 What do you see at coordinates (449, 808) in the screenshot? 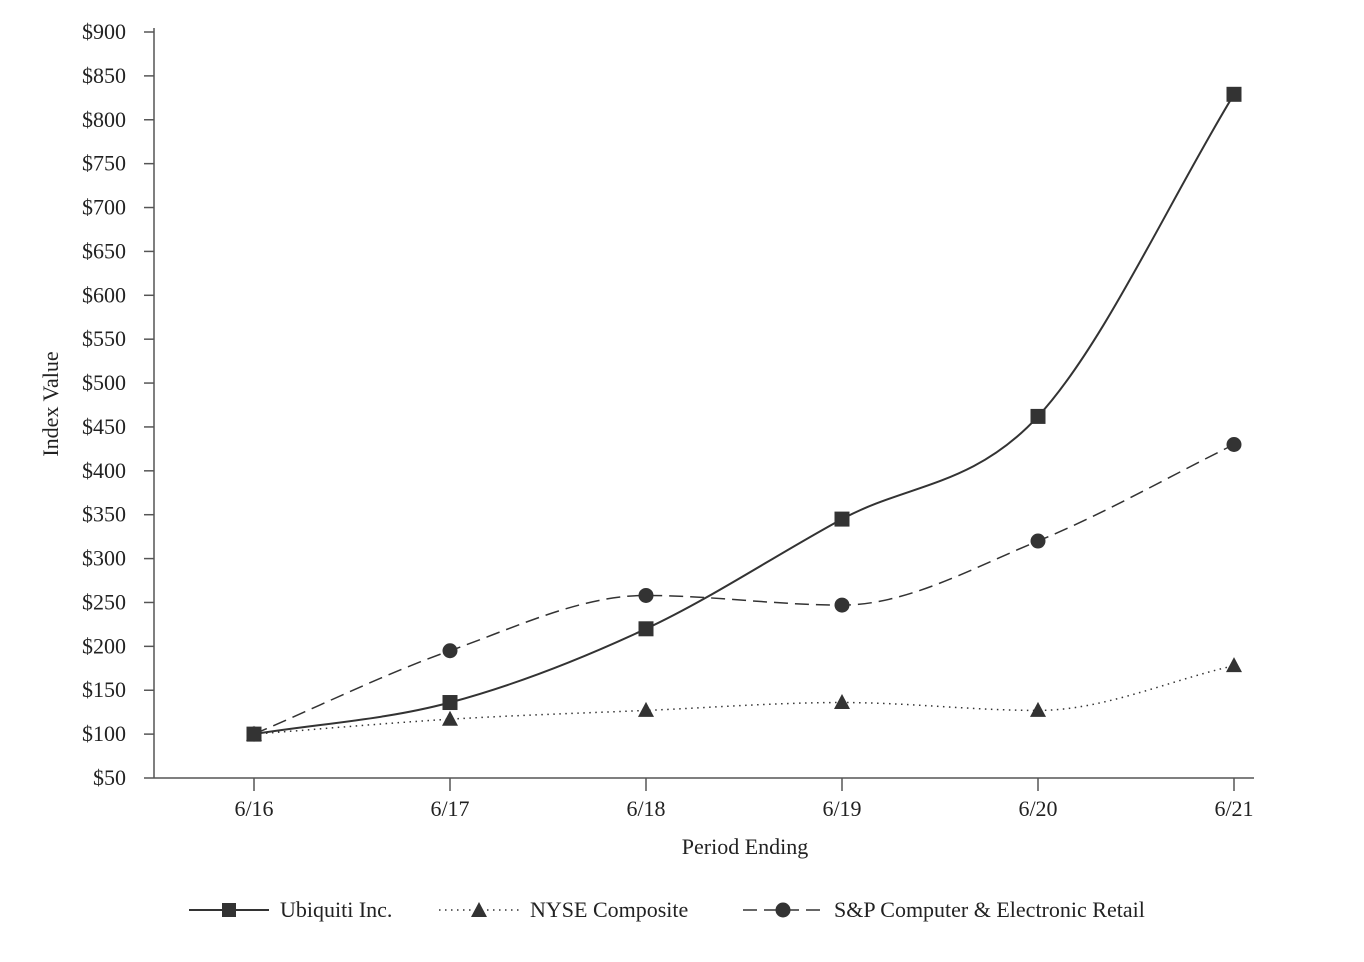
I see `x-tick-label: 6/17` at bounding box center [449, 808].